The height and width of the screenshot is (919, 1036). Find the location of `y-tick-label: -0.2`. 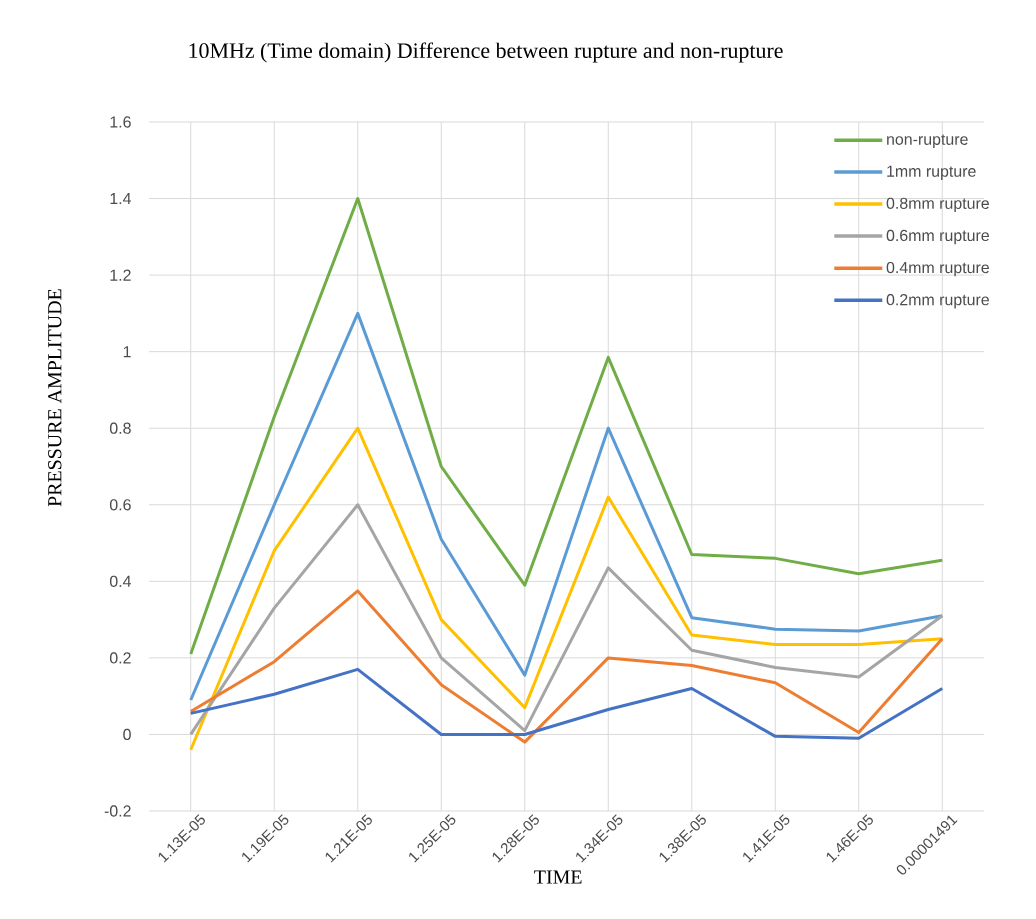

y-tick-label: -0.2 is located at coordinates (117, 811).